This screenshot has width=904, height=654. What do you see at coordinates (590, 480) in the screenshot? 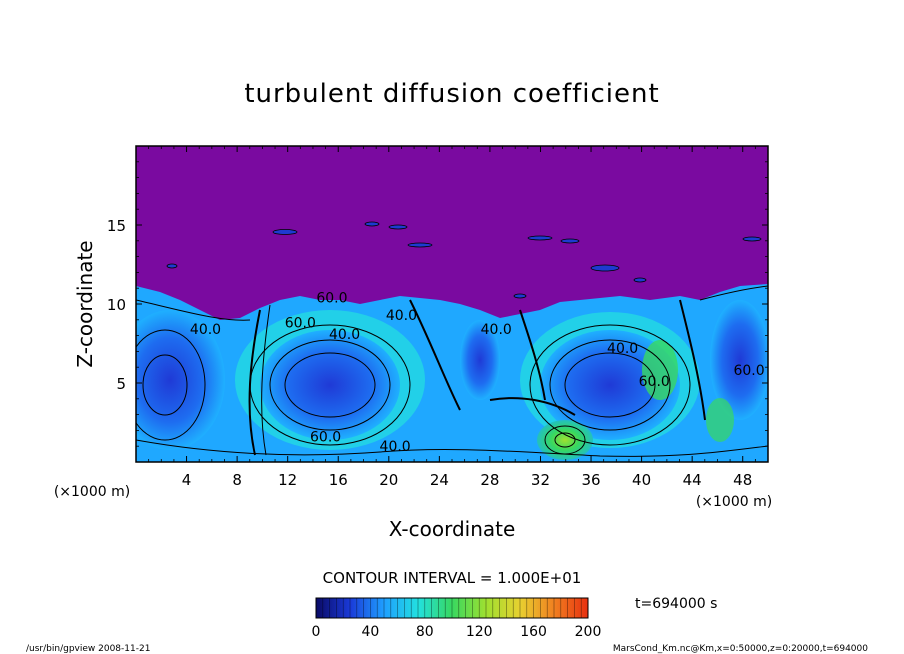
I see `x-tick-label: 36` at bounding box center [590, 480].